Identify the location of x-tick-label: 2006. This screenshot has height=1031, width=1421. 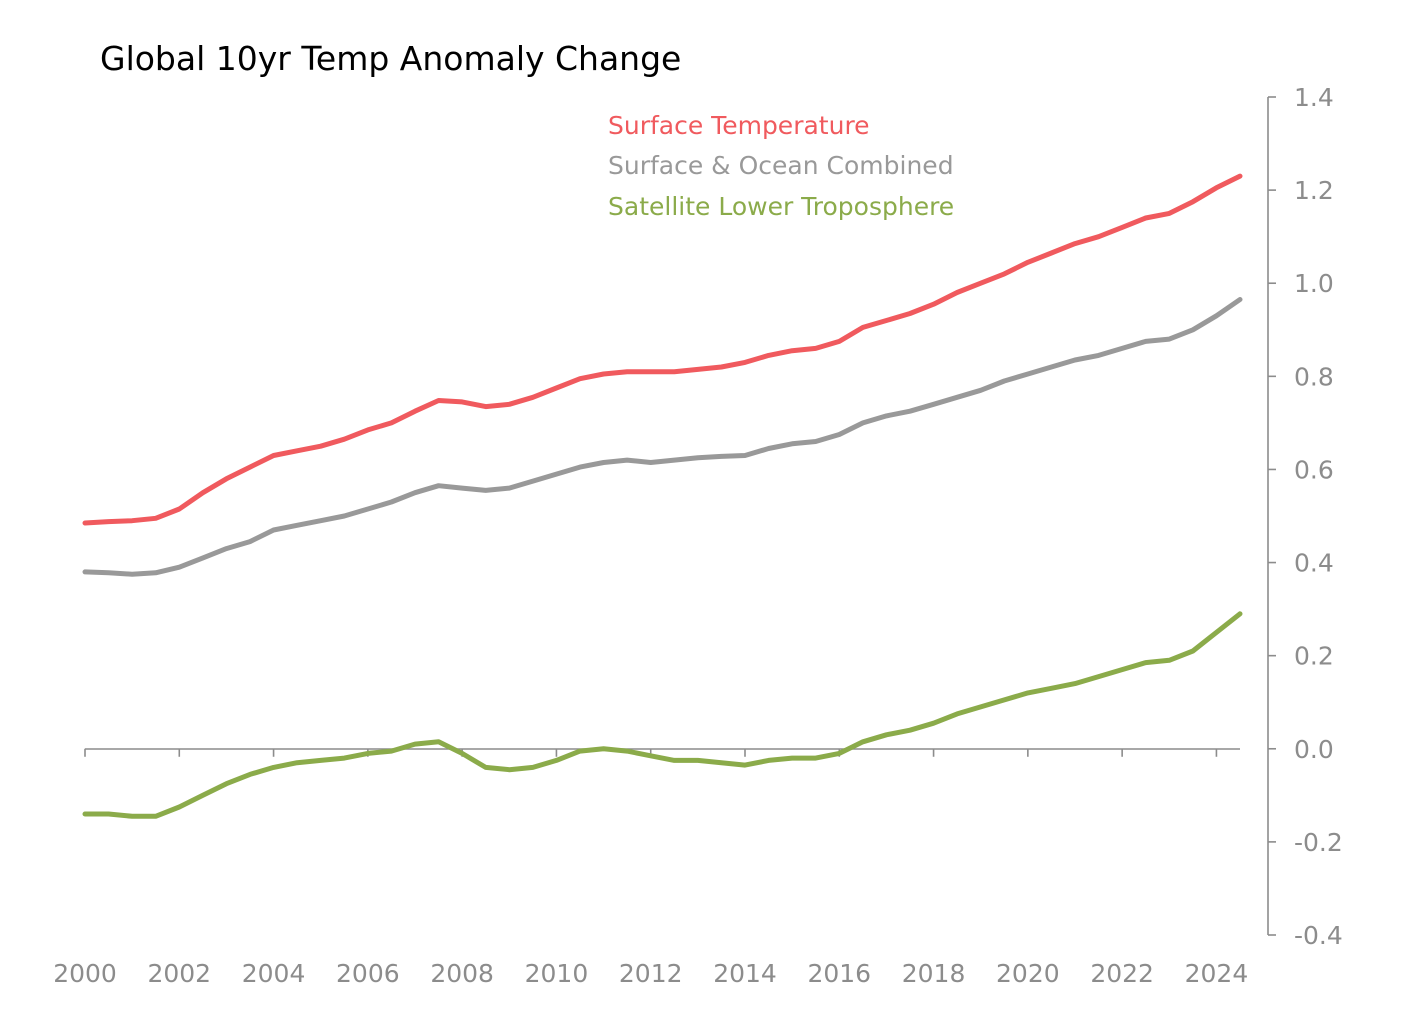
(368, 973).